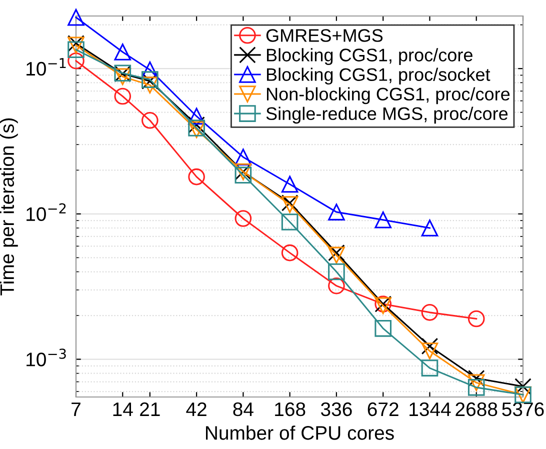 The height and width of the screenshot is (449, 546). What do you see at coordinates (369, 57) in the screenshot?
I see `legend-label: Blocking CGS1, proc/core` at bounding box center [369, 57].